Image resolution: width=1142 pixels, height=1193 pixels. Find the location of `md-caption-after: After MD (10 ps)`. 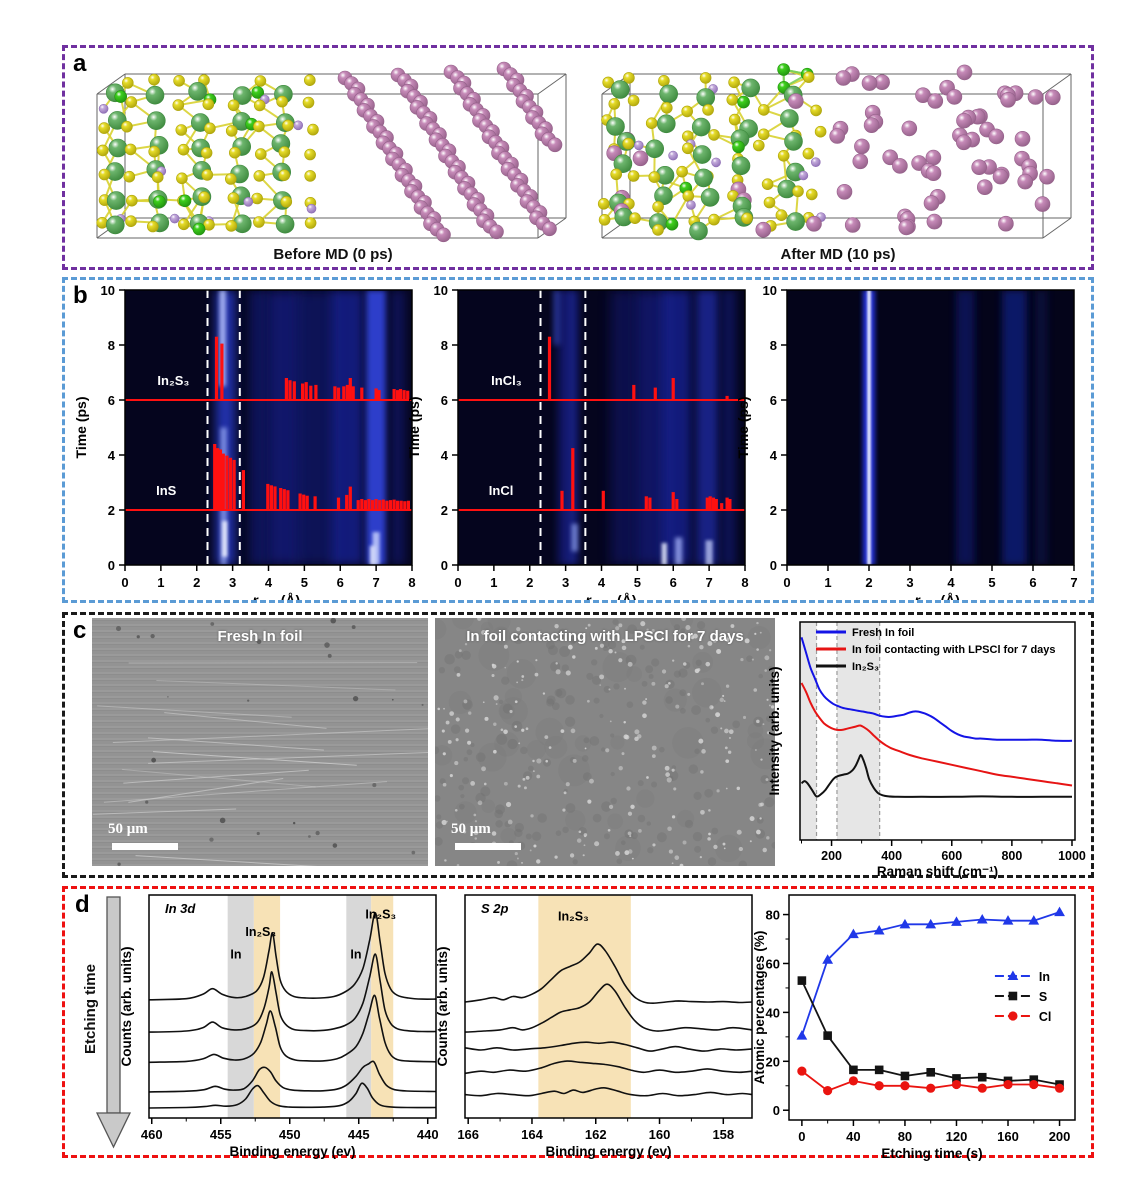

md-caption-after: After MD (10 ps) is located at coordinates (838, 254).